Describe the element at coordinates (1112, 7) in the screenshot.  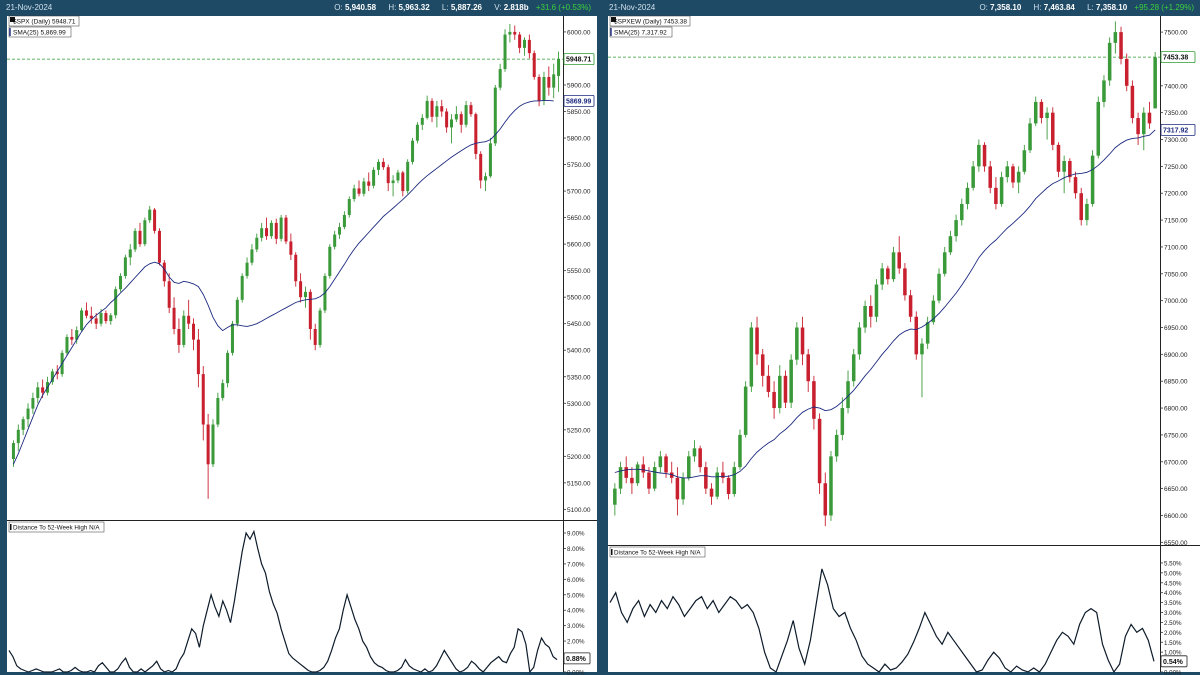
I see `right-low: 7,358.10` at that location.